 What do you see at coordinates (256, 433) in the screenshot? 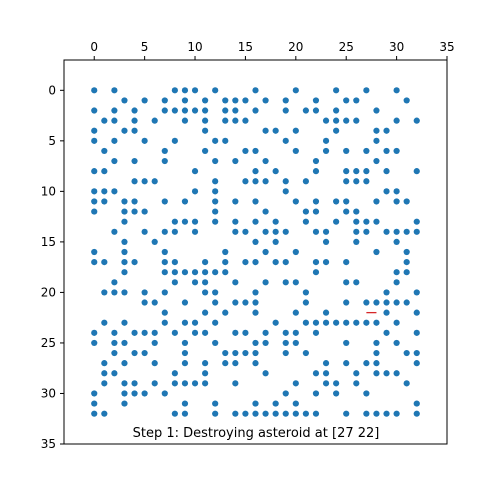
I see `chart-caption: Step 1: Destroying asteroid at [27 22]` at bounding box center [256, 433].